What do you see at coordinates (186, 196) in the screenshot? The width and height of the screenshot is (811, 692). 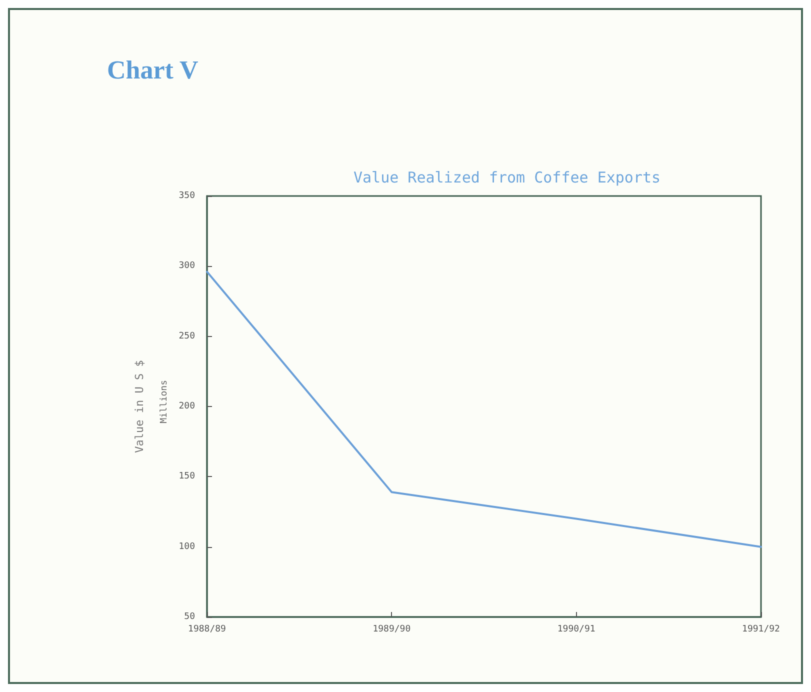 I see `y-tick-label: 350` at bounding box center [186, 196].